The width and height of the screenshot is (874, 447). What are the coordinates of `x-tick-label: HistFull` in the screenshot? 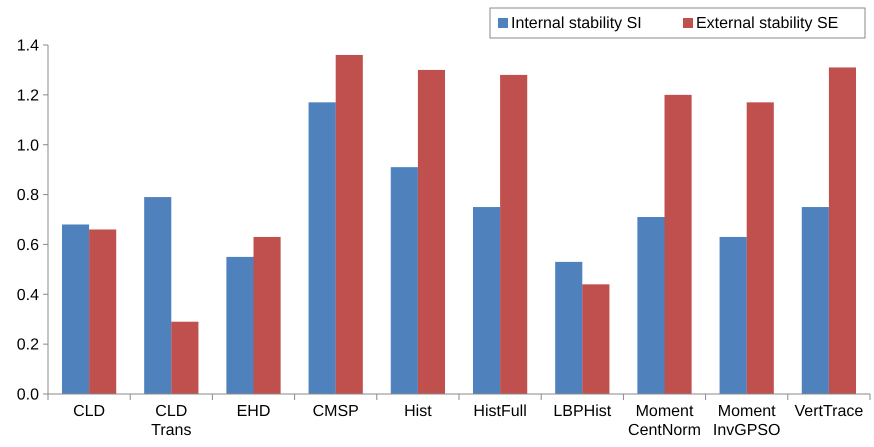 It's located at (500, 411).